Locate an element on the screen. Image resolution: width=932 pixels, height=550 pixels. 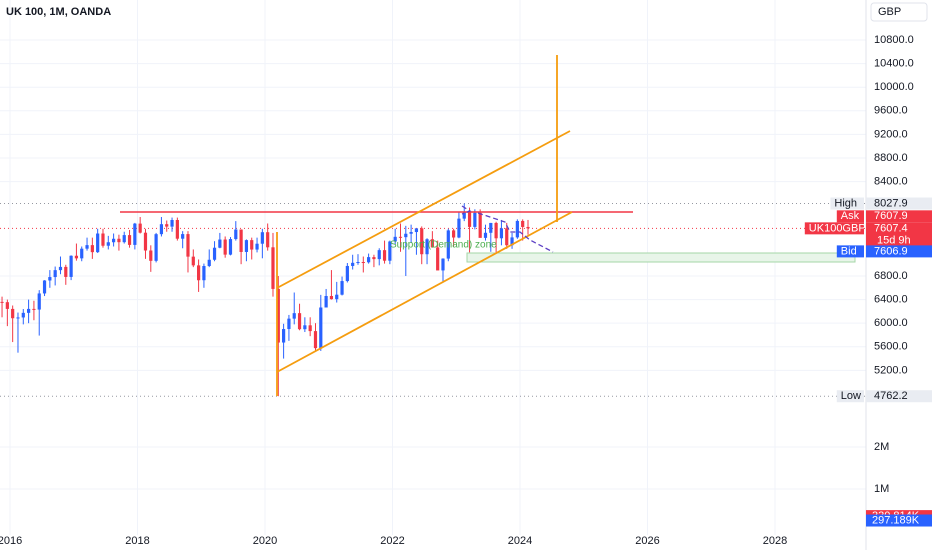
price-badge-value: 8027.9 is located at coordinates (891, 203).